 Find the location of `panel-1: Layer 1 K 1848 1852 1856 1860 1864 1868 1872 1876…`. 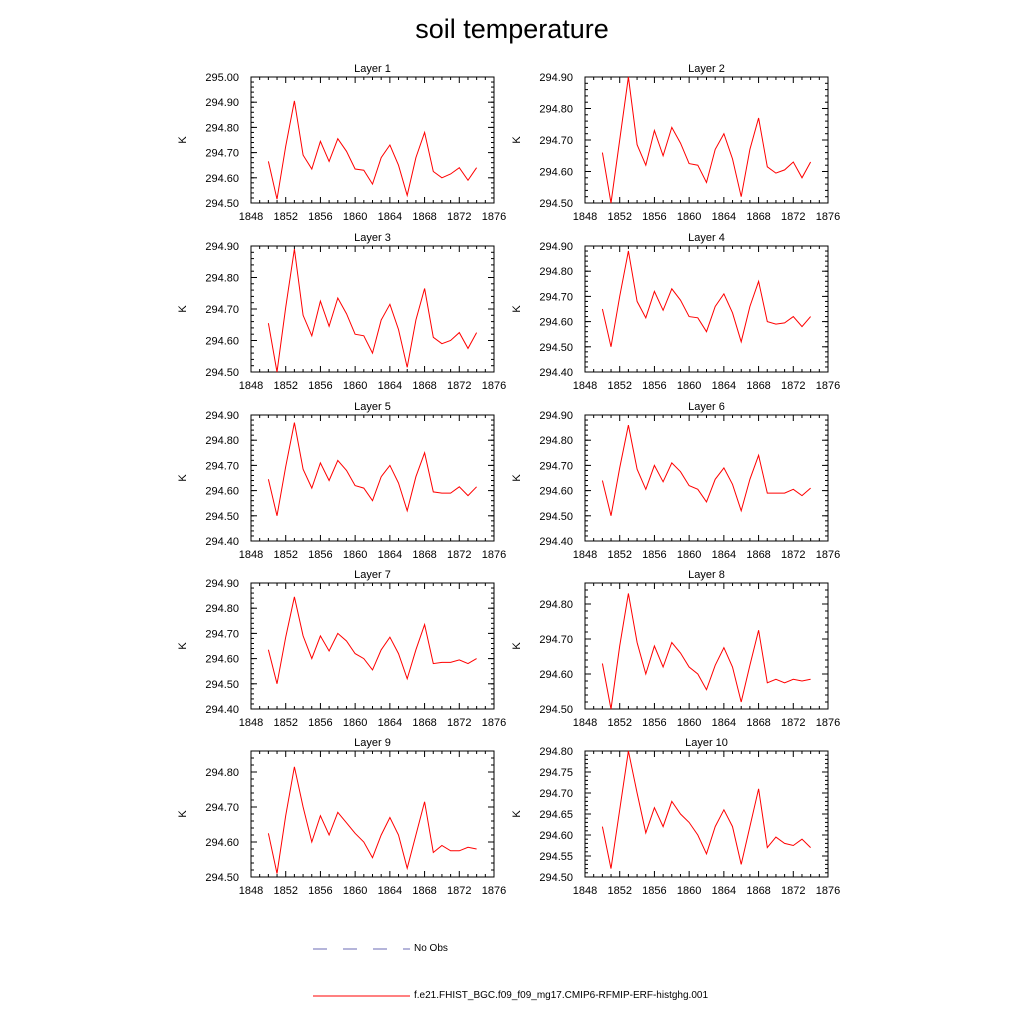

panel-1: Layer 1 K 1848 1852 1856 1860 1864 1868 1872 1876… is located at coordinates (341, 143).